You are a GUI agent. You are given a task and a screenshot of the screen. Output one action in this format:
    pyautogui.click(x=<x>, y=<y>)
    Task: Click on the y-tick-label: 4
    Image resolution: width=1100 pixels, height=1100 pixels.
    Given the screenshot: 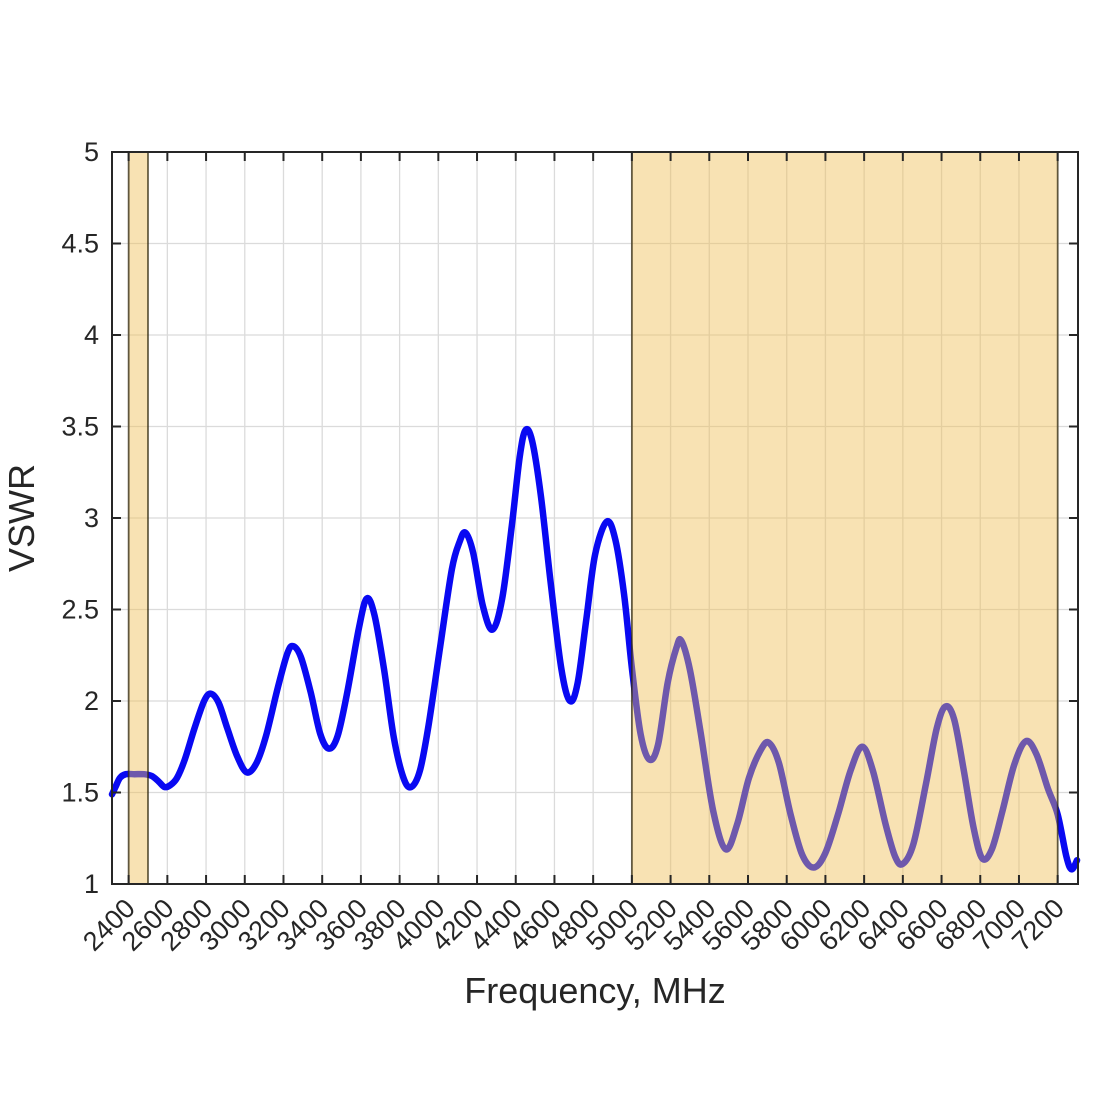 What is the action you would take?
    pyautogui.click(x=91, y=335)
    